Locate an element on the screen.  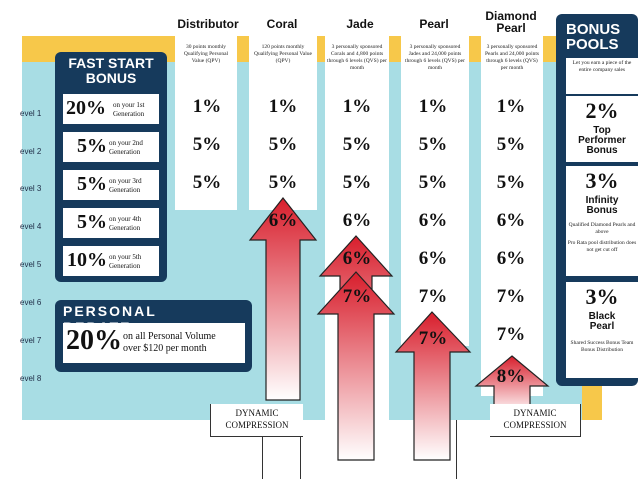
coral-level-3: 5% is located at coordinates (283, 182).